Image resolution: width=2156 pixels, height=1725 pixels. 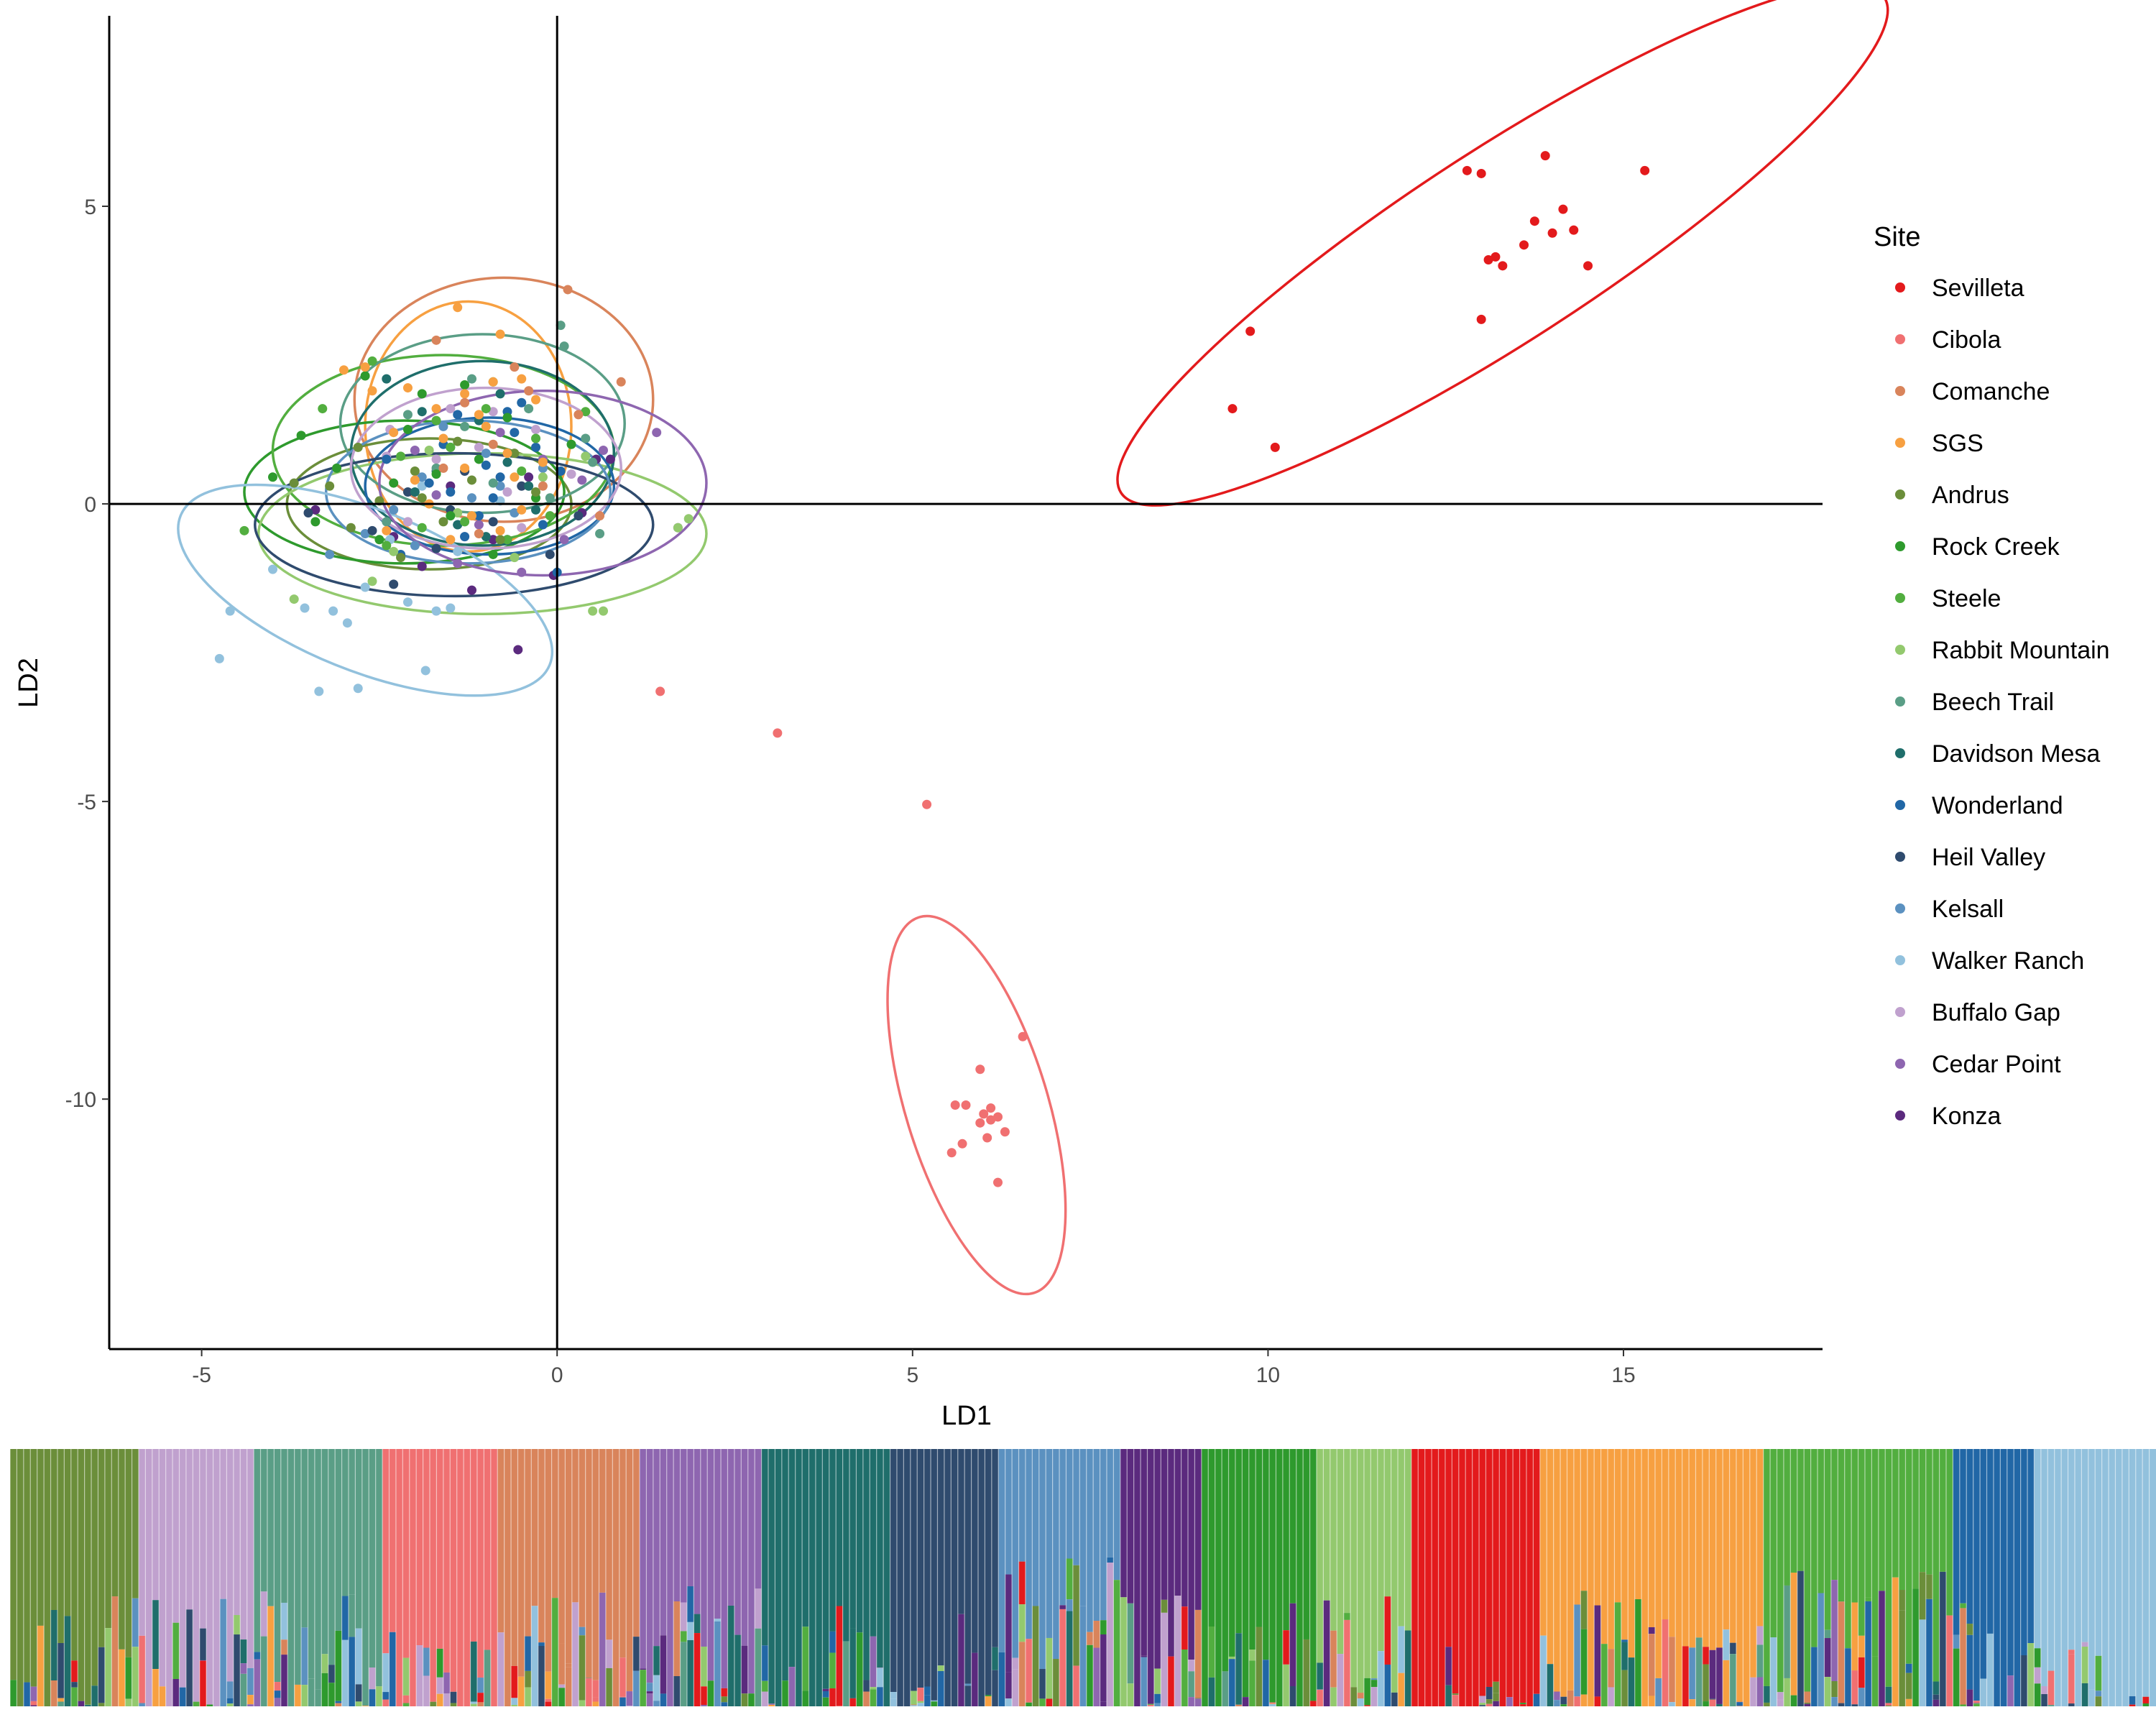 I want to click on legend-key-konza, so click(x=1900, y=1115).